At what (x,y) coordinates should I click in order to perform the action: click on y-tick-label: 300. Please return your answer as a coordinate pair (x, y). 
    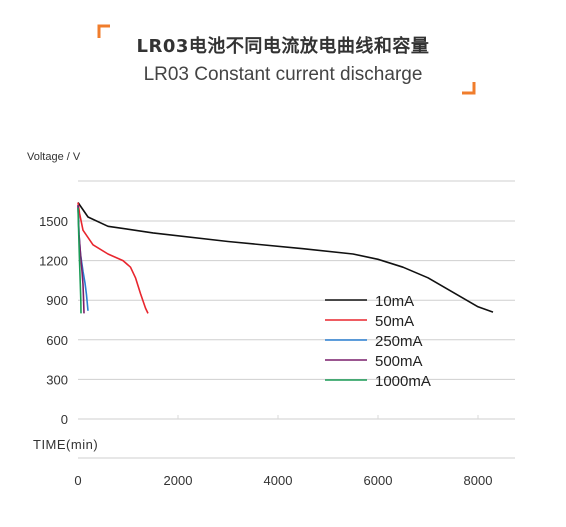
    Looking at the image, I should click on (57, 379).